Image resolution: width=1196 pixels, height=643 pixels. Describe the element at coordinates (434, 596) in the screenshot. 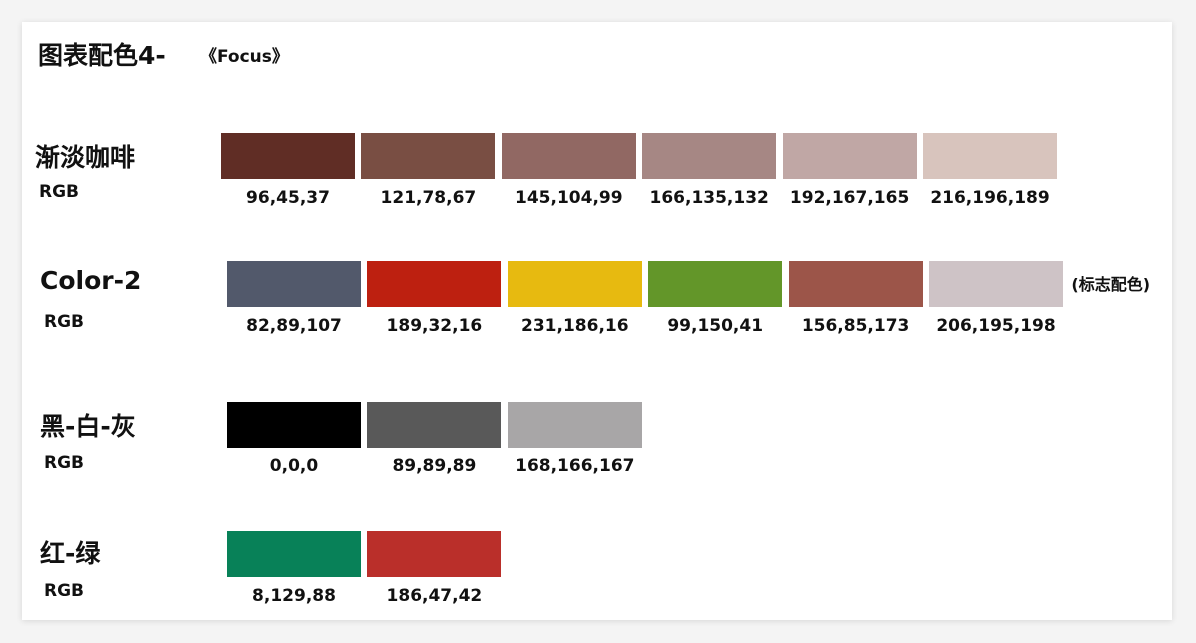

I see `rgb-value: 186,47,42` at that location.